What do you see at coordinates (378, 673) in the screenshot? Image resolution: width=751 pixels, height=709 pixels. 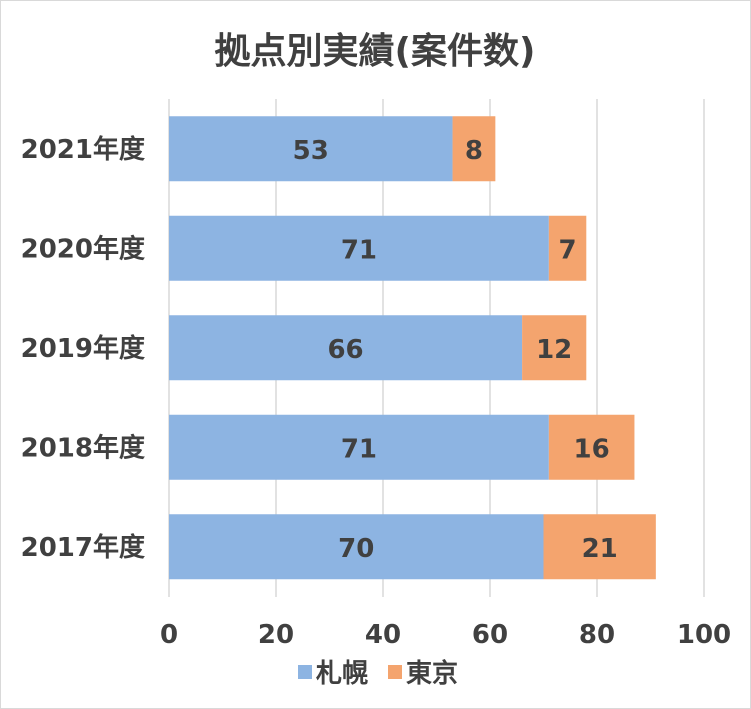 I see `legend: 札幌 東京` at bounding box center [378, 673].